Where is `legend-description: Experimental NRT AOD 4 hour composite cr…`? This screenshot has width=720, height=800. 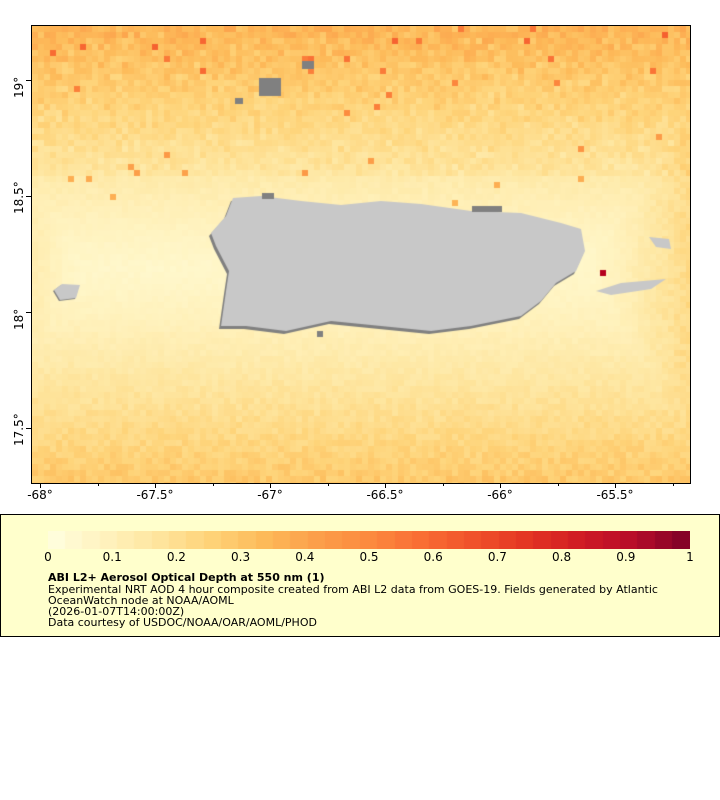 legend-description: Experimental NRT AOD 4 hour composite cr… is located at coordinates (353, 589).